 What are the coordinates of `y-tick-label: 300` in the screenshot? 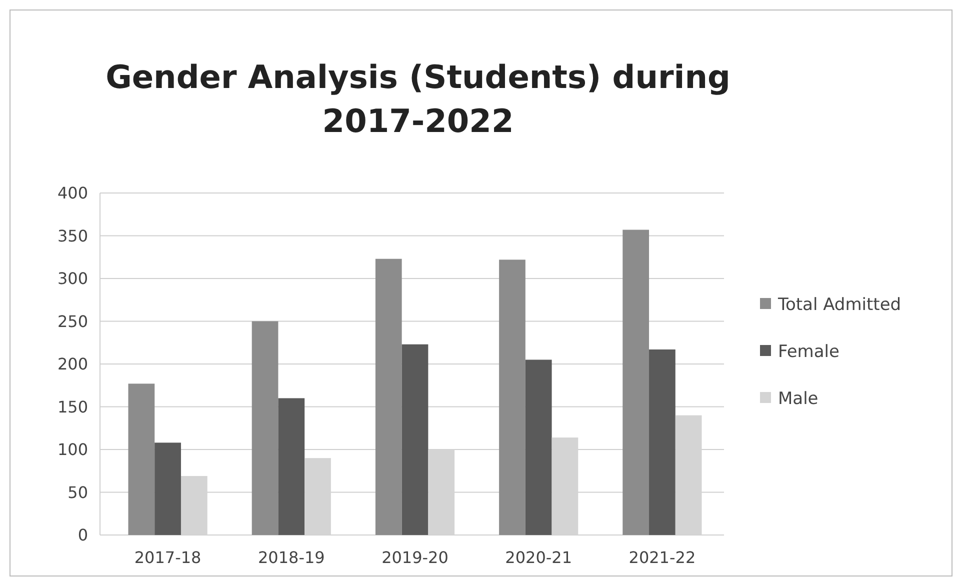 It's located at (72, 278).